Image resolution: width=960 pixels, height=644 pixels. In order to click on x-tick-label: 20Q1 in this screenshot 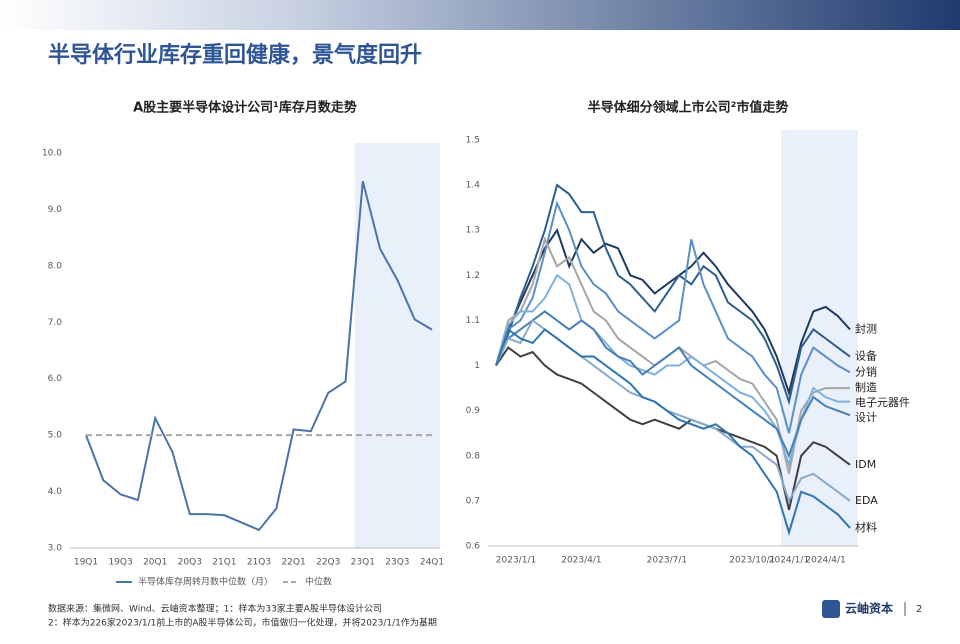, I will do `click(155, 563)`.